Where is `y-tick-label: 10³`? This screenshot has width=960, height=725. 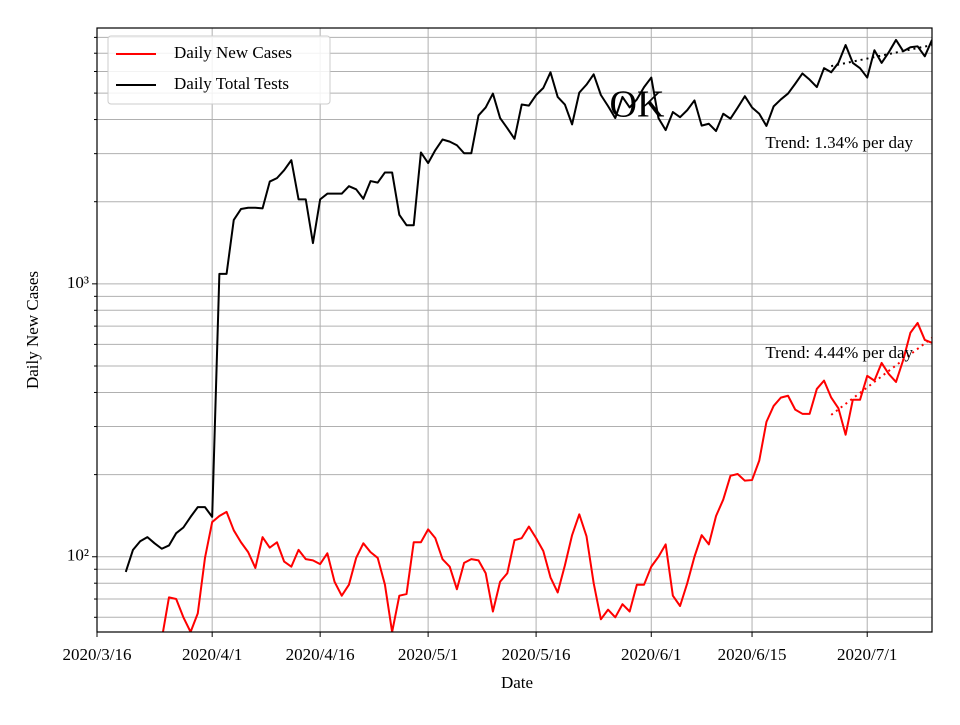 y-tick-label: 10³ is located at coordinates (78, 282).